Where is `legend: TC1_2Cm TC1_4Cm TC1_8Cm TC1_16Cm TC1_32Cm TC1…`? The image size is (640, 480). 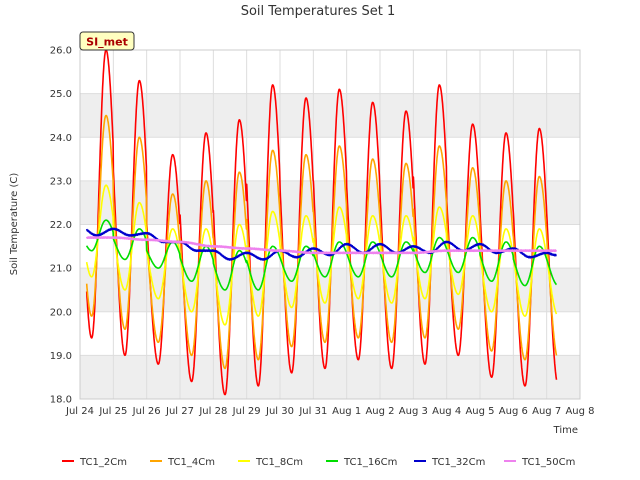
legend: TC1_2Cm TC1_4Cm TC1_8Cm TC1_16Cm TC1_32Cm TC1… is located at coordinates (318, 462).